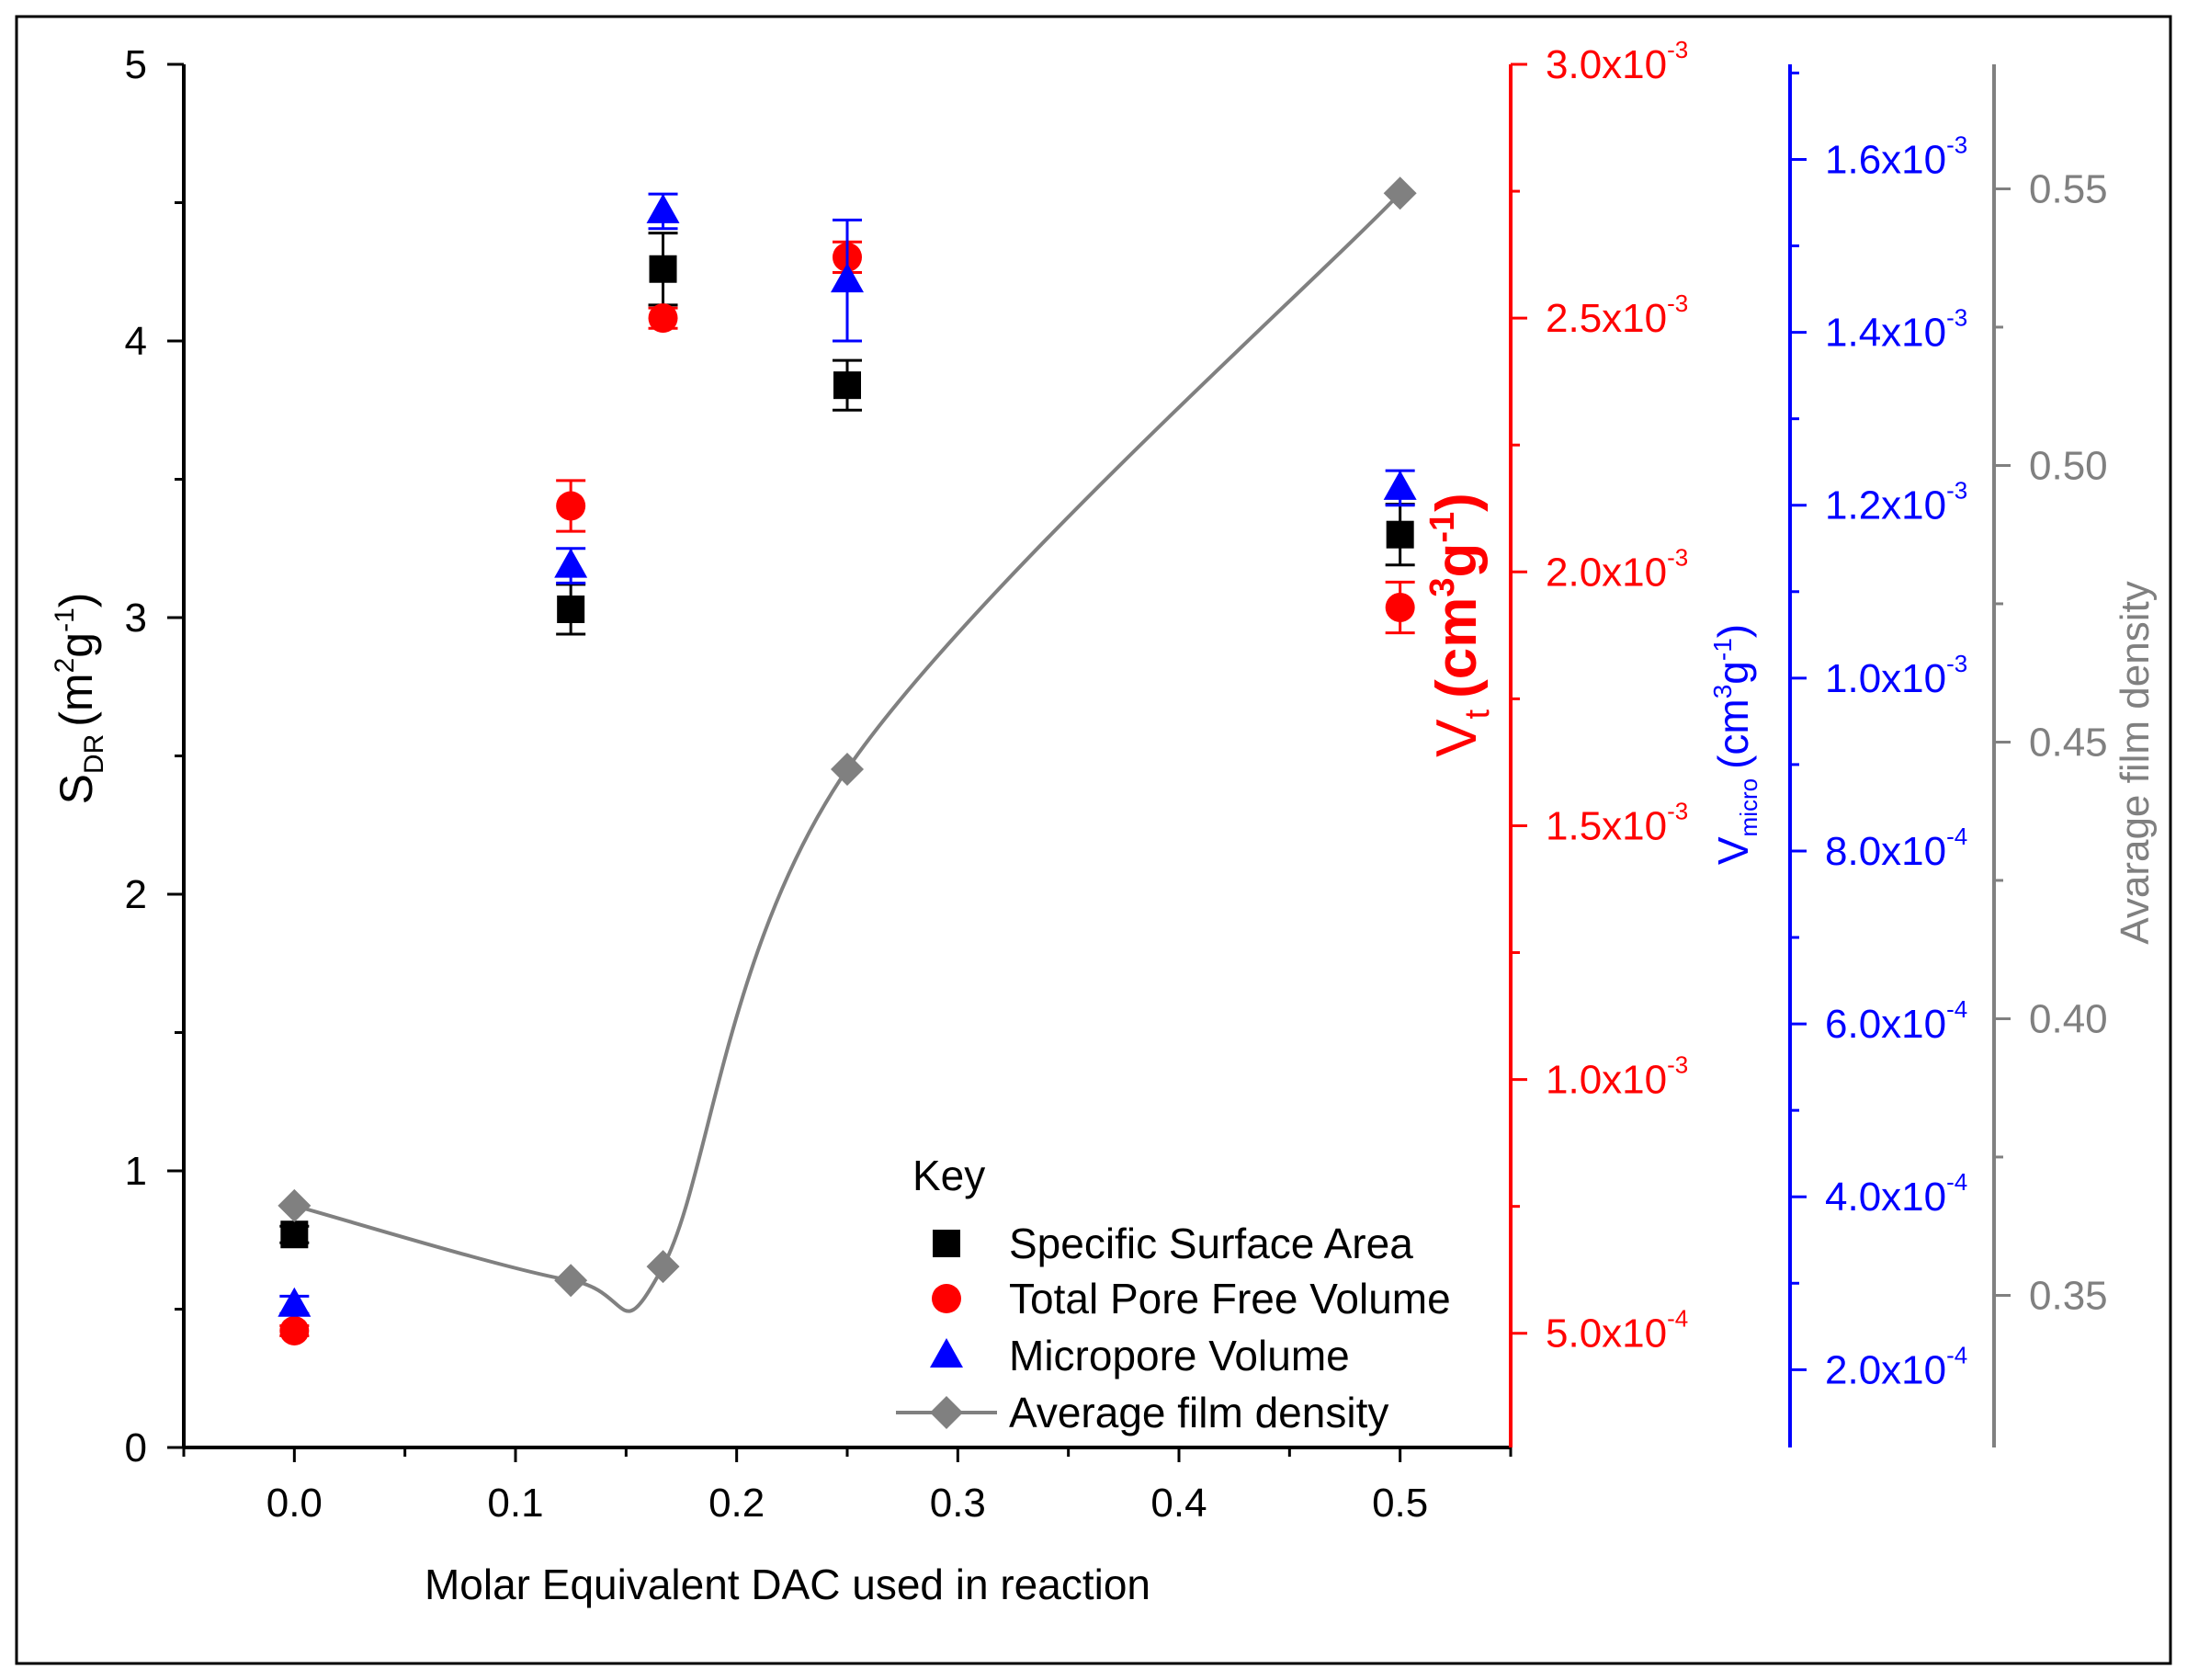  What do you see at coordinates (1606, 64) in the screenshot?
I see `y-tick-label-mantissa: 3.0x10` at bounding box center [1606, 64].